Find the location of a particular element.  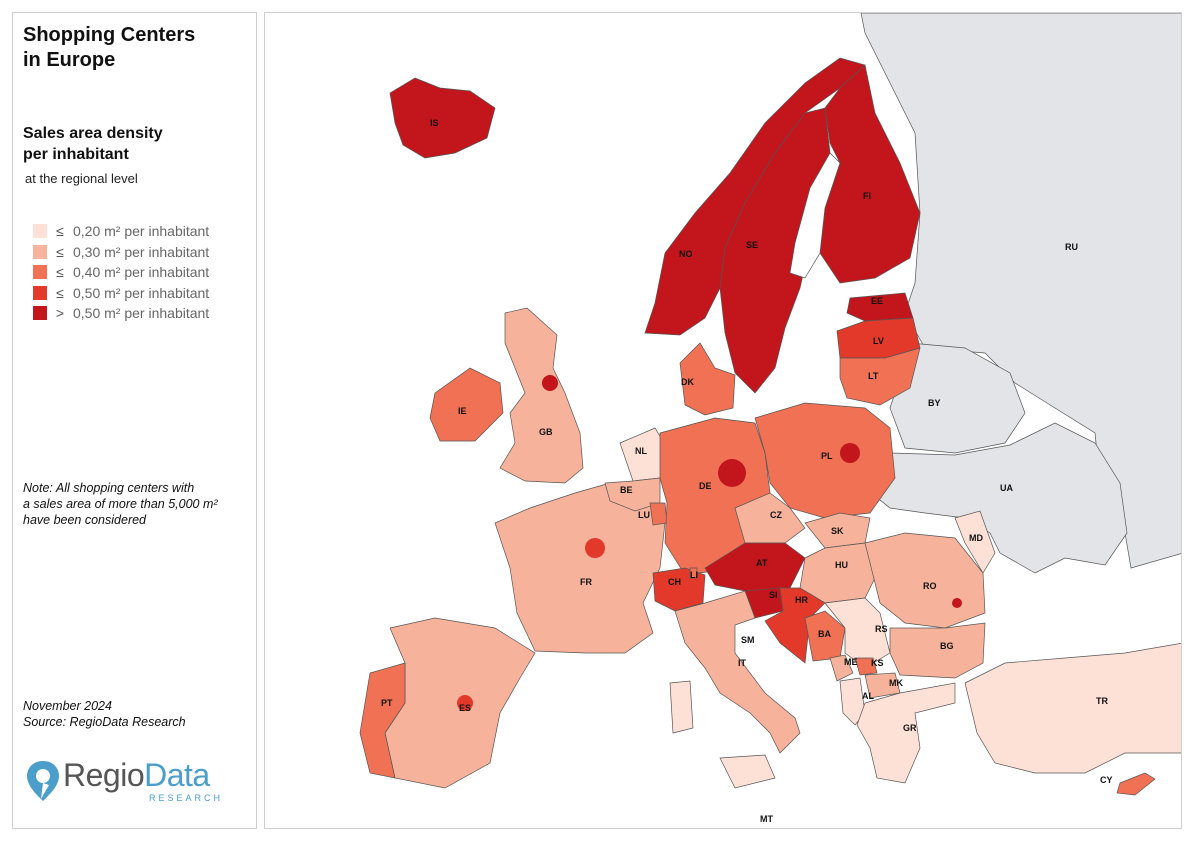

region-li is located at coordinates (693, 573).